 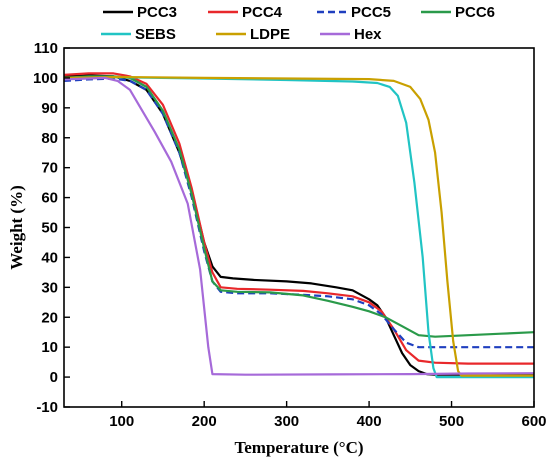 What do you see at coordinates (157, 12) in the screenshot?
I see `legend-label-pcc3: PCC3` at bounding box center [157, 12].